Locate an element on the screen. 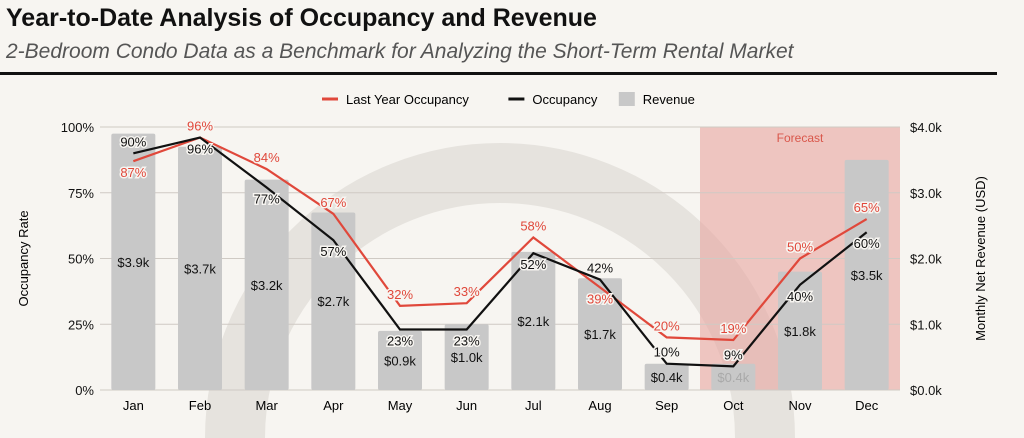 The height and width of the screenshot is (438, 1024). x-tick-label: Jul is located at coordinates (533, 405).